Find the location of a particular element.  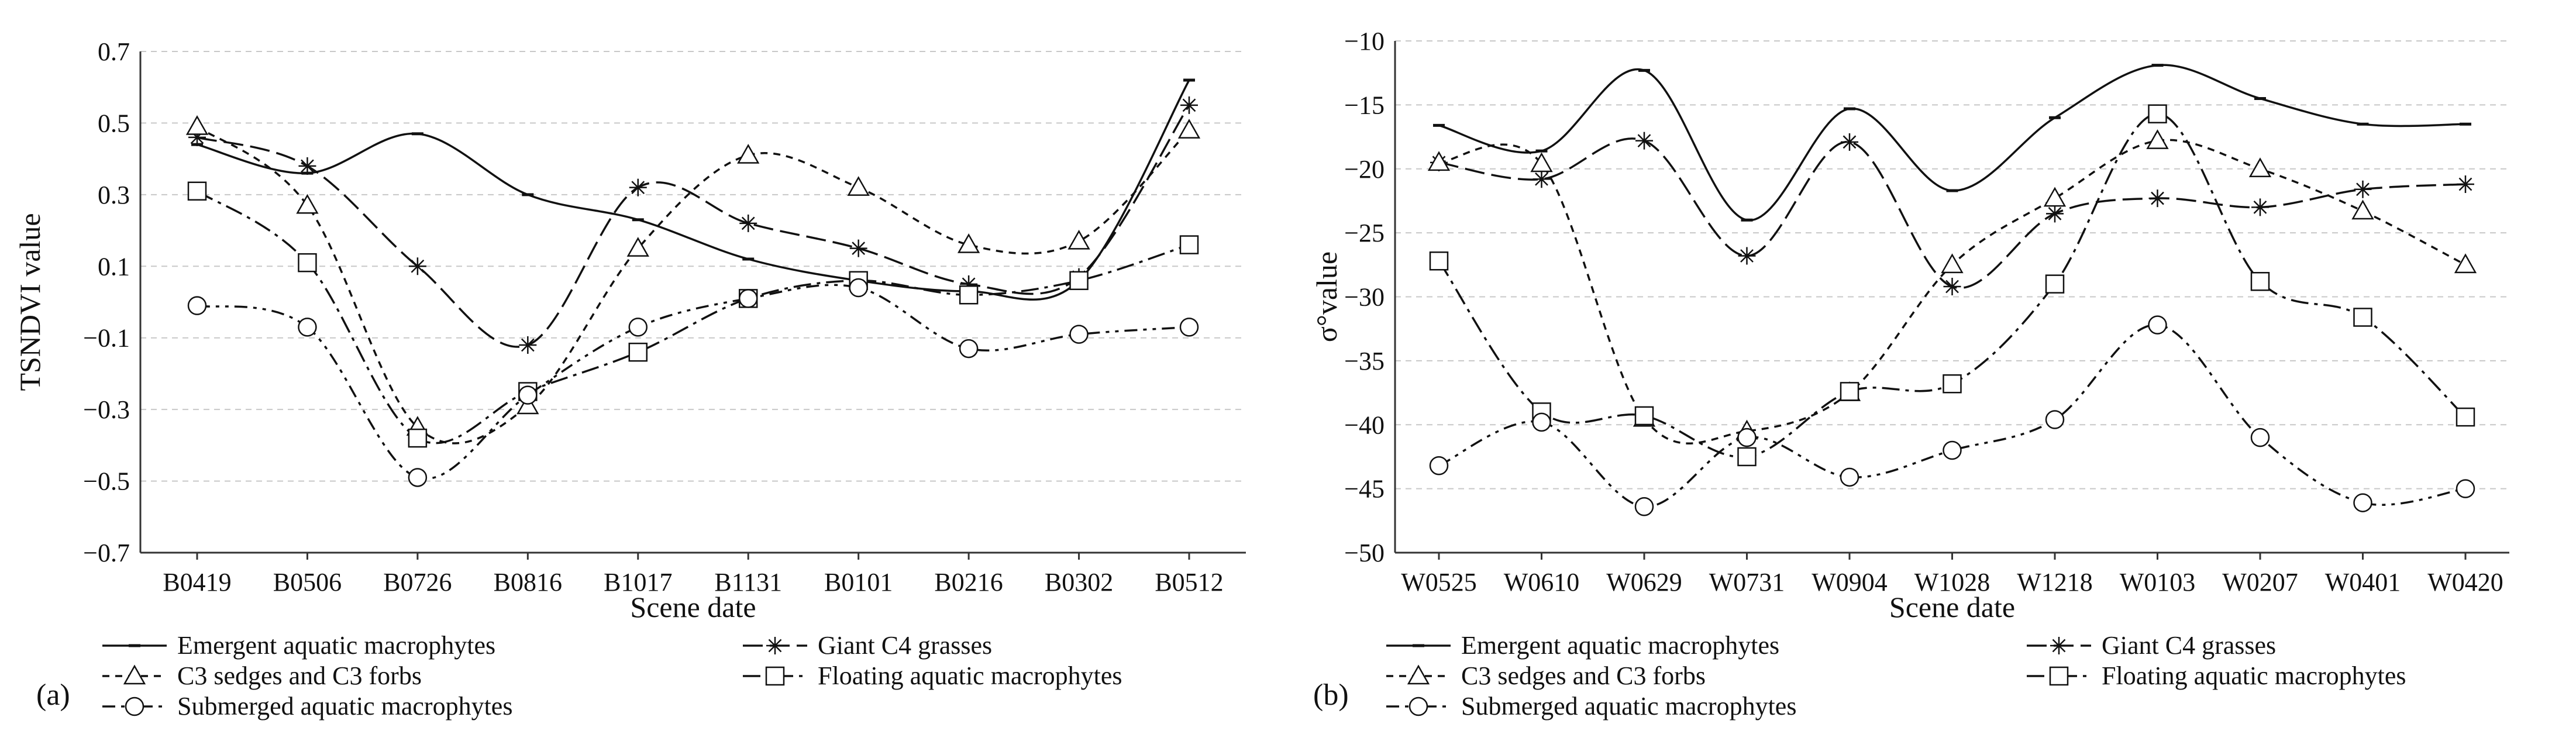

y-tick-label: −10 is located at coordinates (1364, 41).